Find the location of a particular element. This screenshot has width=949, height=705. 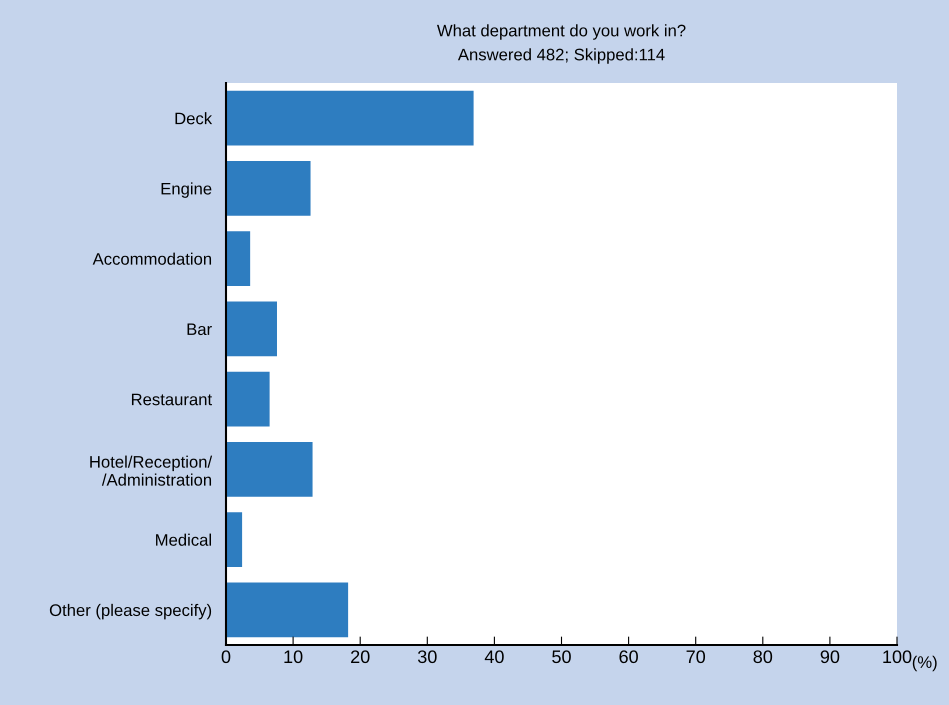

y-tick-label: Hotel/Reception/ /Administration is located at coordinates (151, 471).